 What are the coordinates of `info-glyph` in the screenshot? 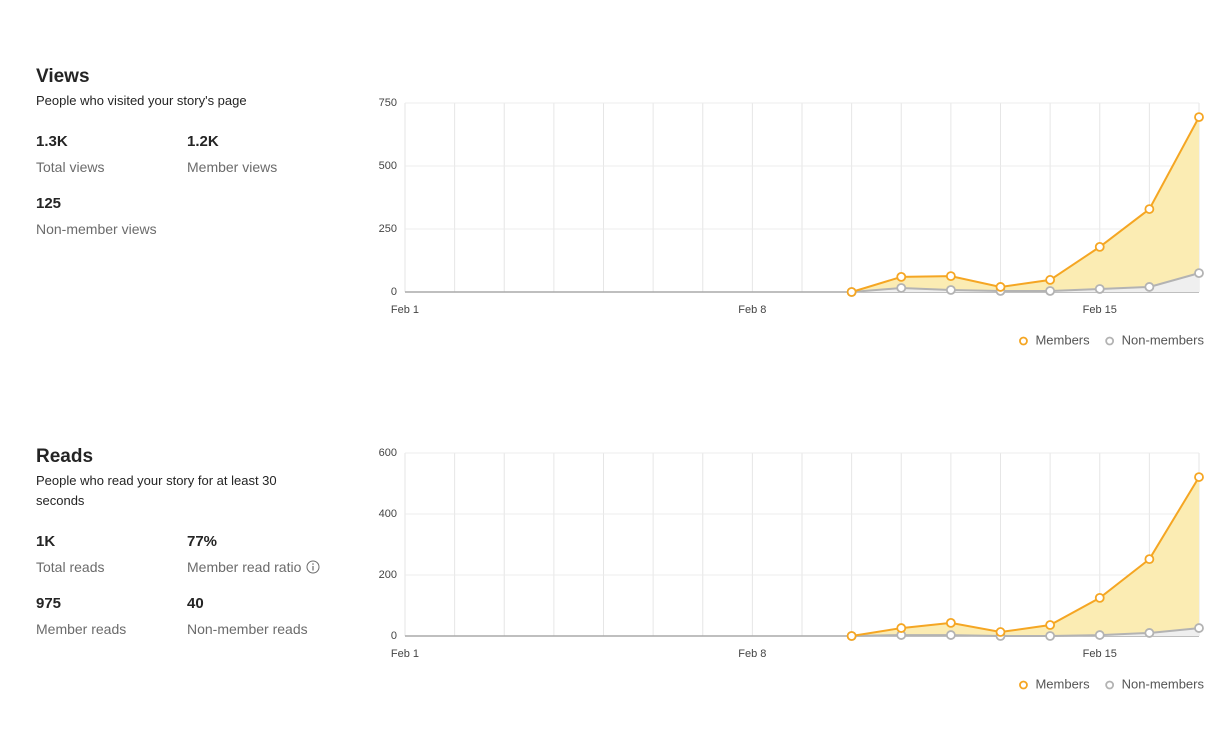 It's located at (313, 567).